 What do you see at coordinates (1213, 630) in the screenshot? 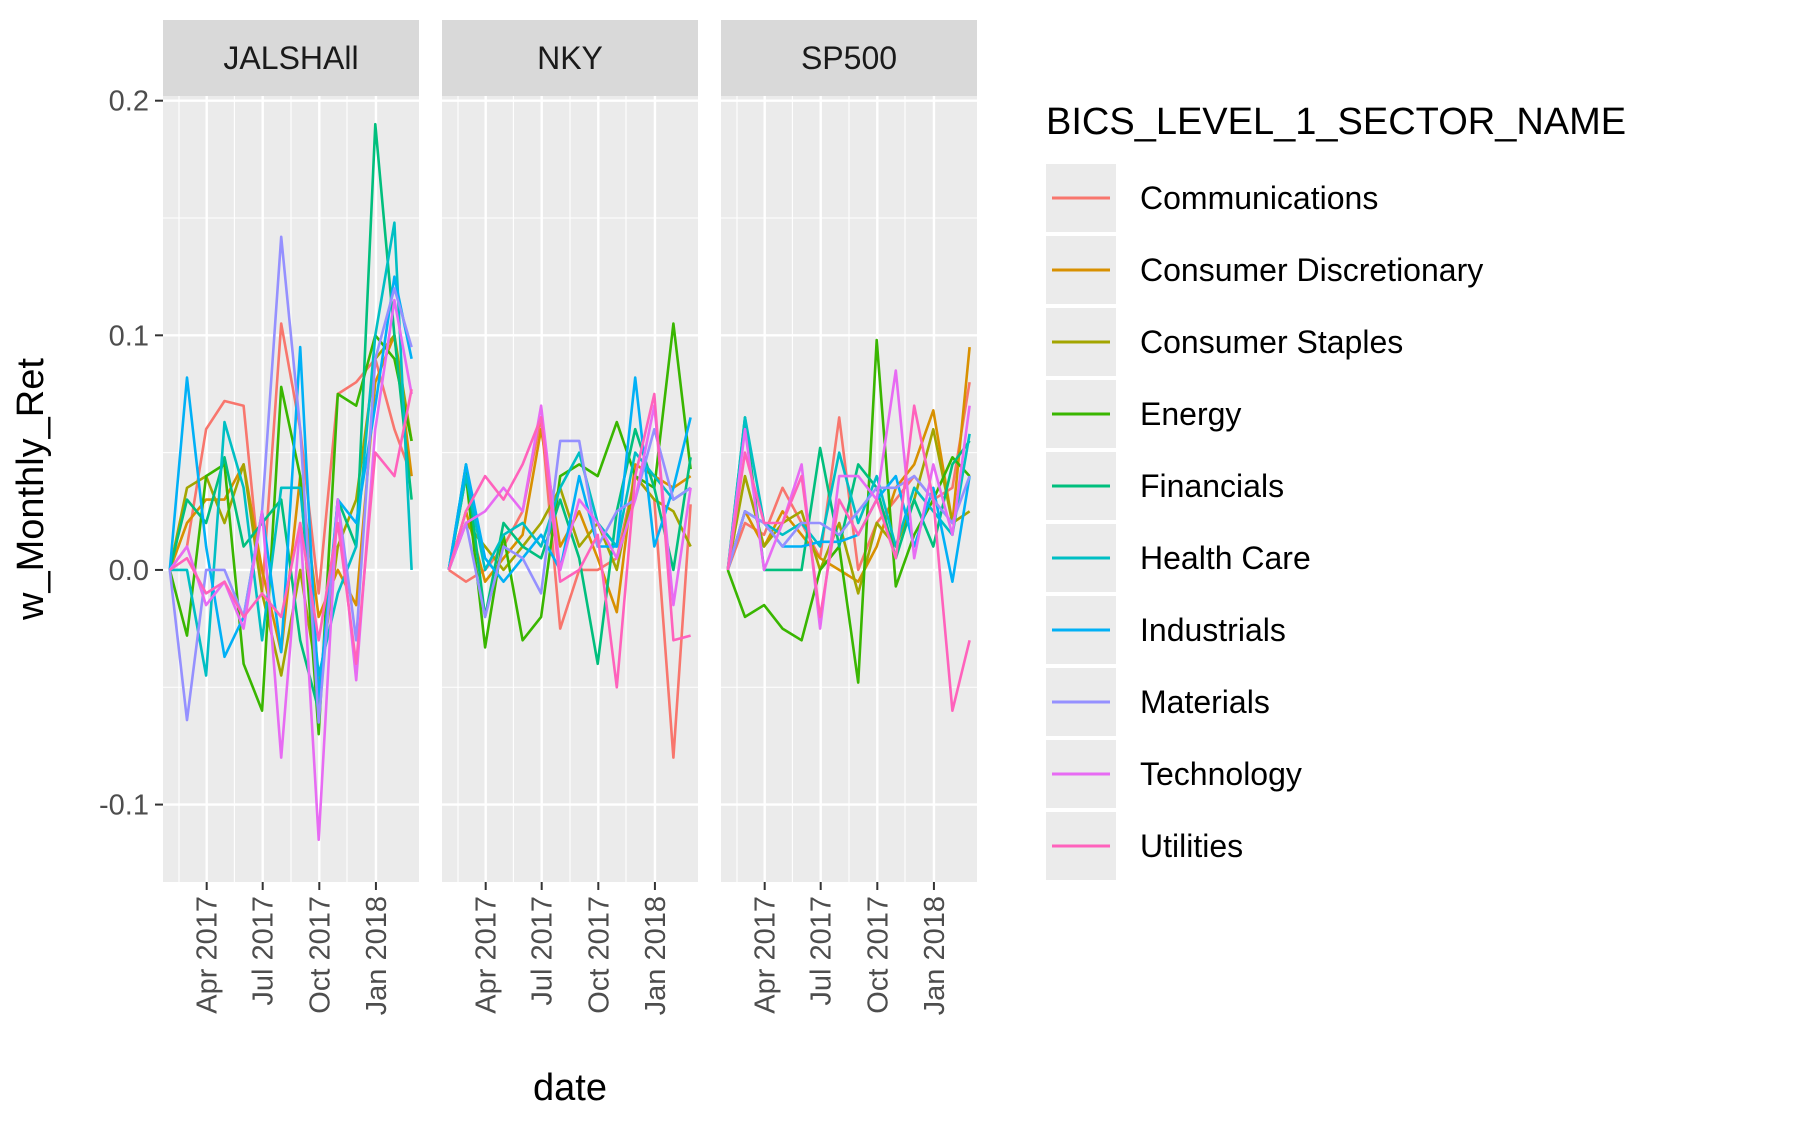
I see `legend-label: Industrials` at bounding box center [1213, 630].